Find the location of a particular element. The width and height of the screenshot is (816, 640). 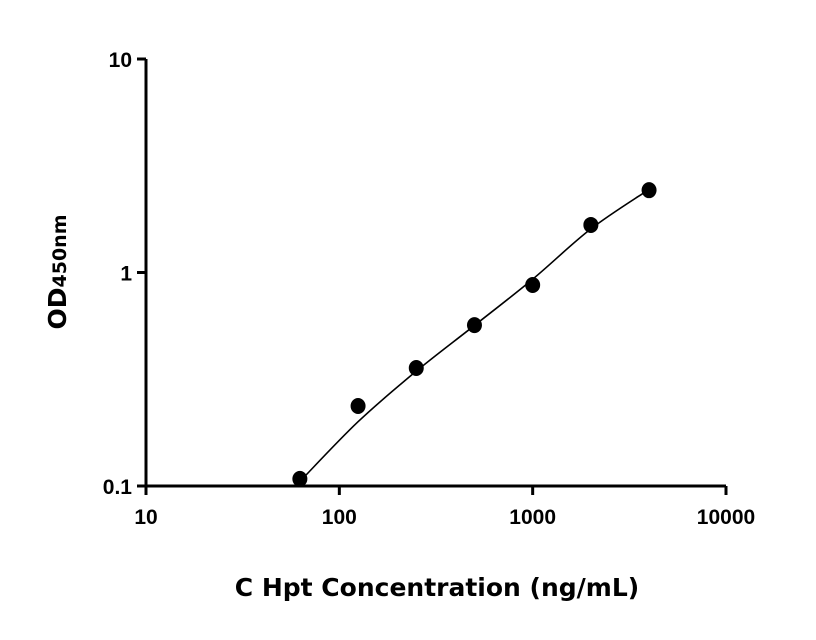

y-axis-title-sub: 450nm is located at coordinates (60, 250).